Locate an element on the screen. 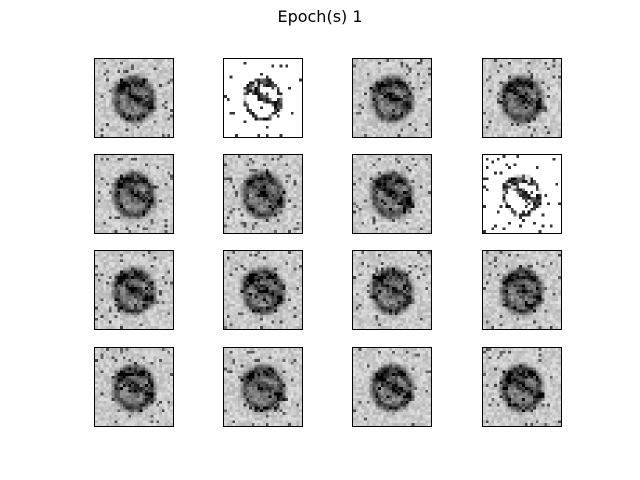 The height and width of the screenshot is (480, 640). figure-title: Epoch(s) 1 is located at coordinates (320, 16).